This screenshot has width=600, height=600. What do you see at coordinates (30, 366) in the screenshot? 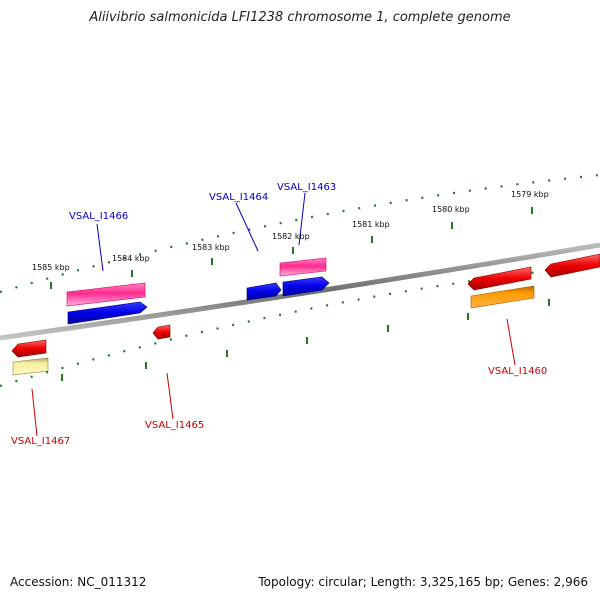
I see `gene-vsal-i1467-feature` at bounding box center [30, 366].